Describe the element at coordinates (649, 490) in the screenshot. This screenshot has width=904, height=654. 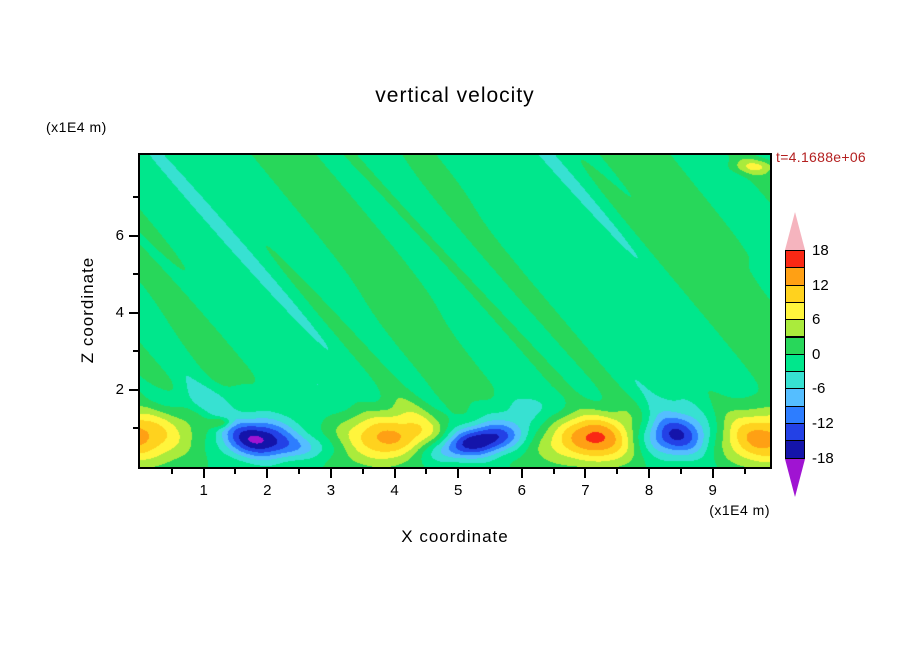
I see `x-axis-tick-label: 8` at that location.